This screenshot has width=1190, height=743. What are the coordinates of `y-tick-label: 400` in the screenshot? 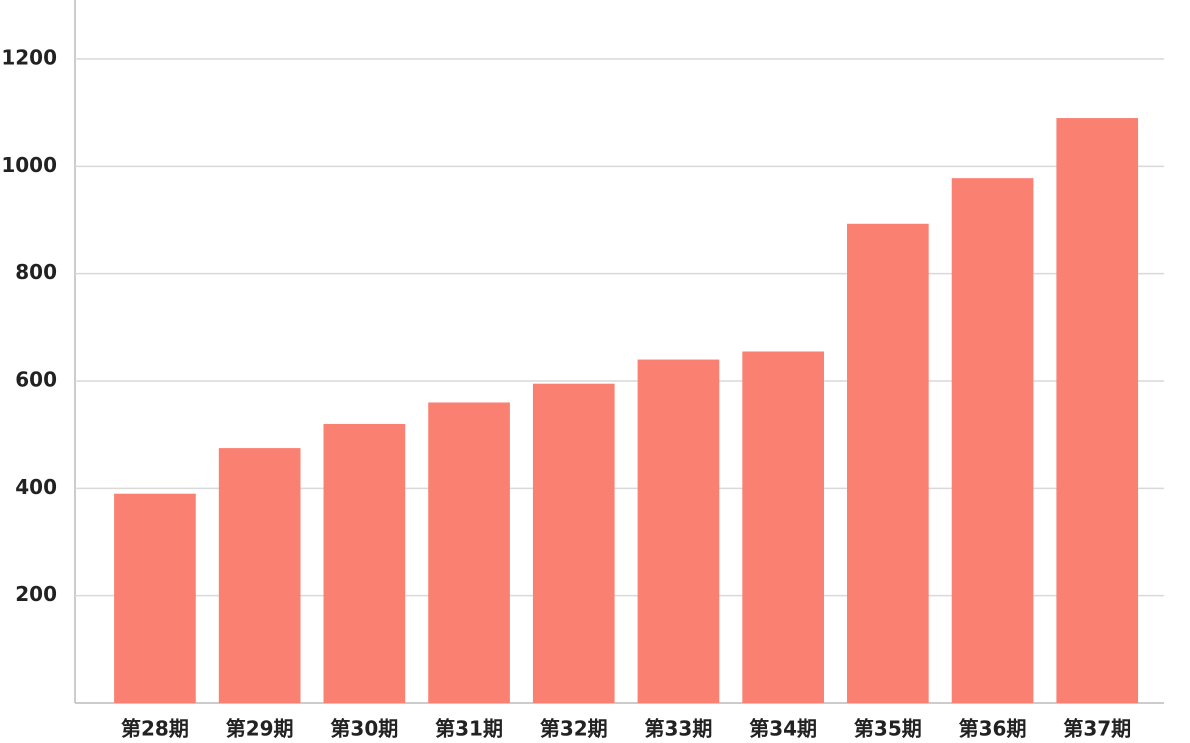 It's located at (36, 487).